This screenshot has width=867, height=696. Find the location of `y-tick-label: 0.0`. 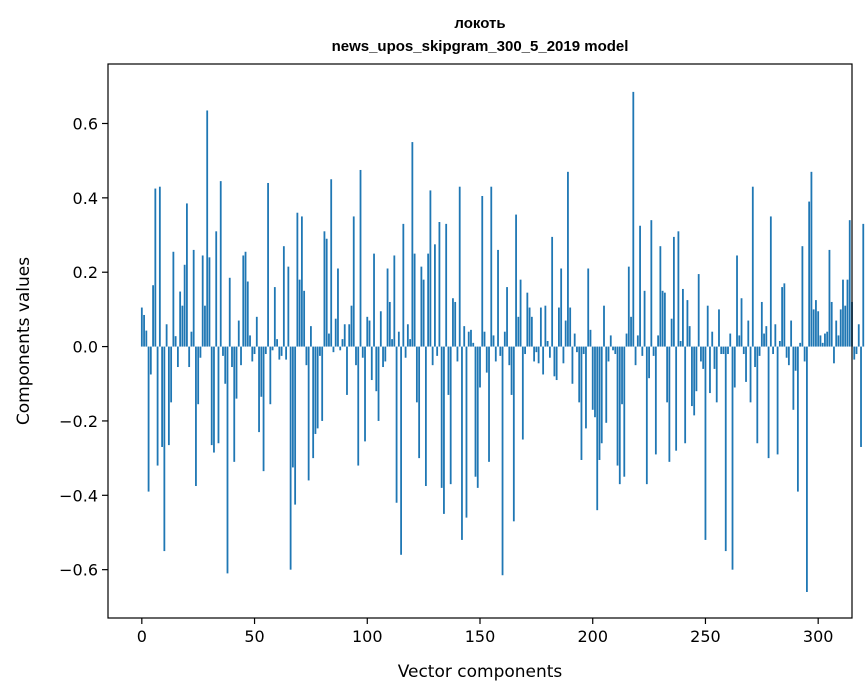

y-tick-label: 0.0 is located at coordinates (85, 347).